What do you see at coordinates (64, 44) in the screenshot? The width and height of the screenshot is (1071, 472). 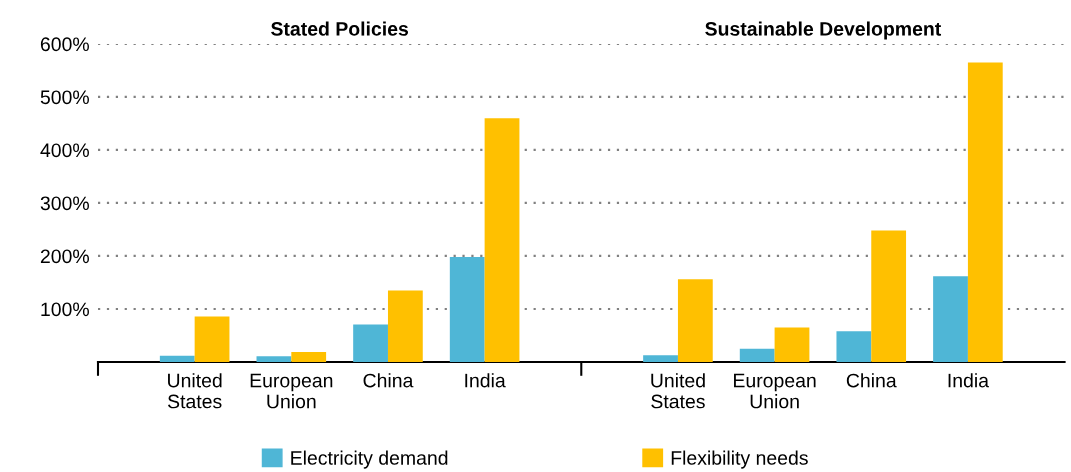 I see `y-tick-label: 600%` at bounding box center [64, 44].